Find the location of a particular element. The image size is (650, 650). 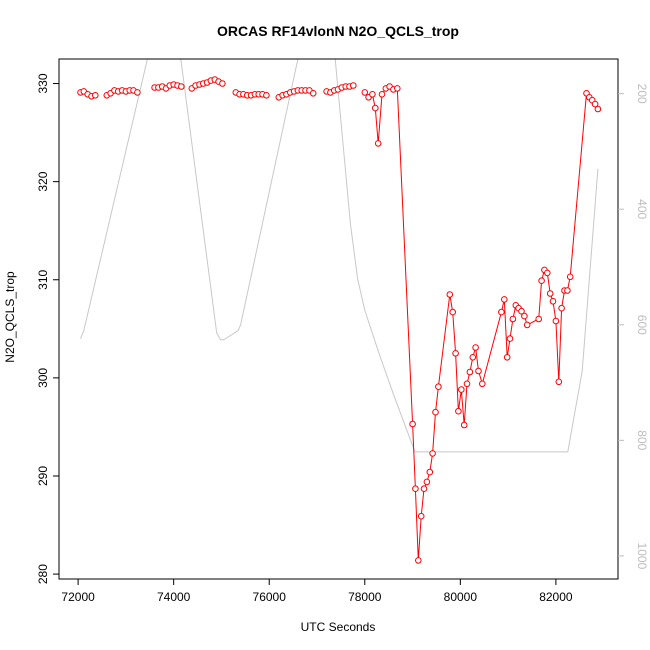

chart-title: ORCAS RF14vlonN N2O_QCLS_trop is located at coordinates (338, 31).